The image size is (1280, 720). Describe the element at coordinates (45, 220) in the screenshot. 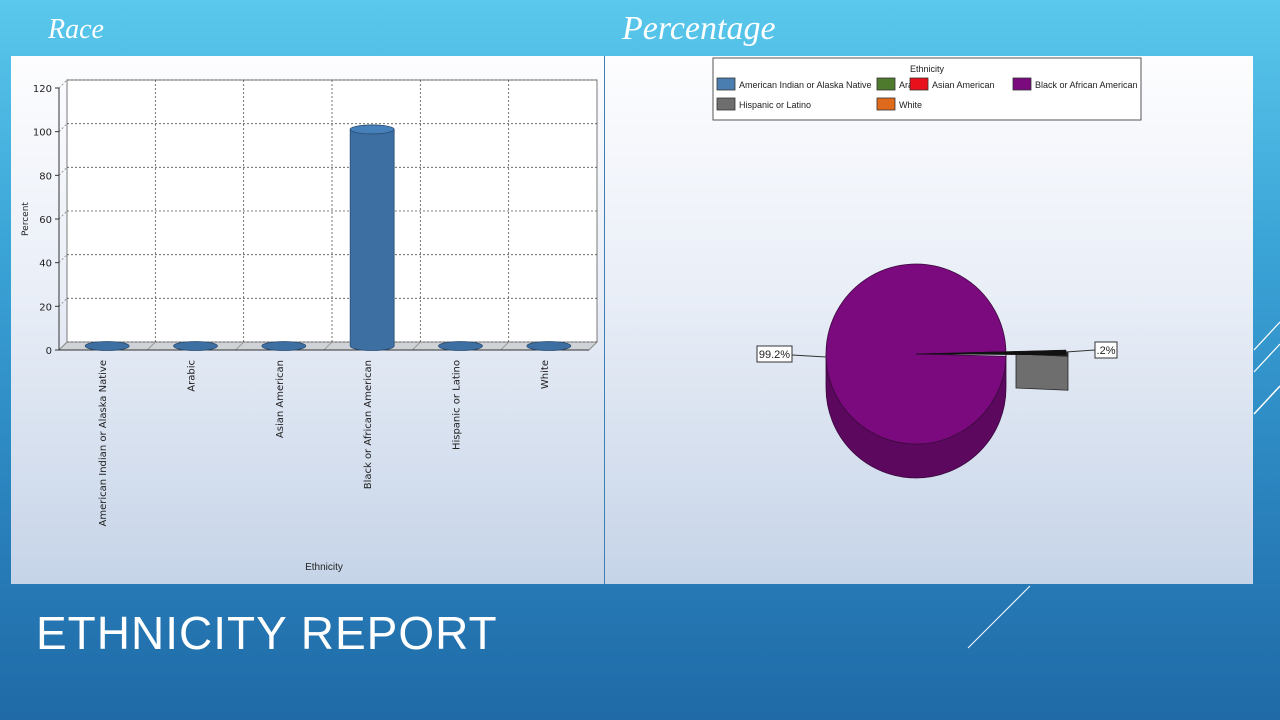

I see `y-tick-label: 60` at that location.